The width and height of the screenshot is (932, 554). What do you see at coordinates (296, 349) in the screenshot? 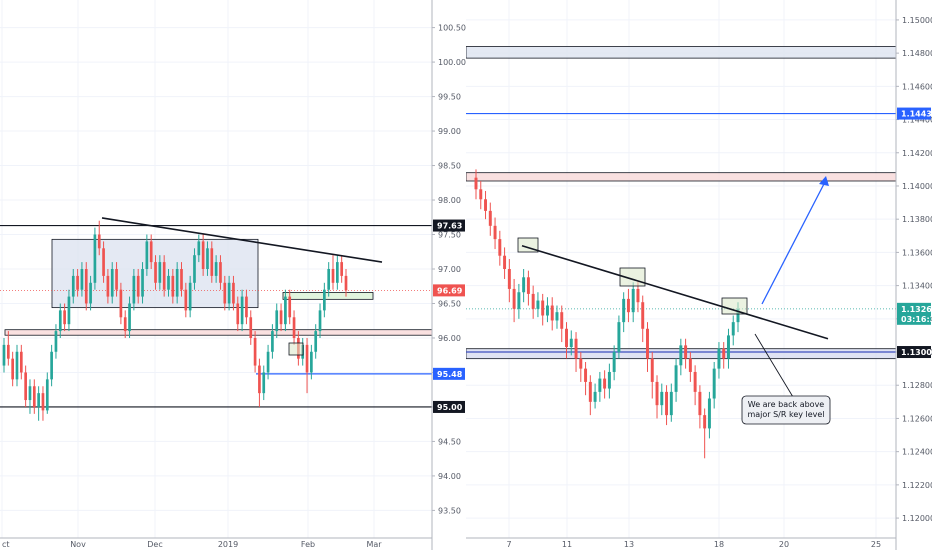
I see `marker-box` at bounding box center [296, 349].